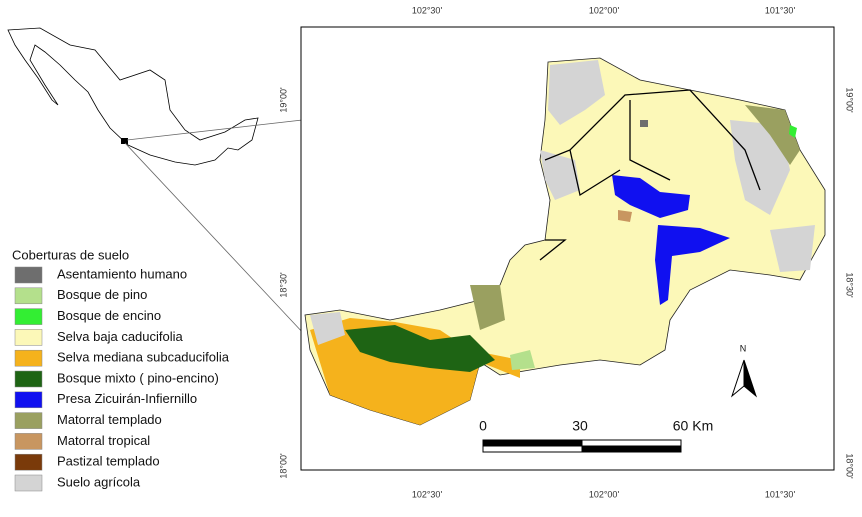  I want to click on legend-label: Bosque de encino, so click(109, 315).